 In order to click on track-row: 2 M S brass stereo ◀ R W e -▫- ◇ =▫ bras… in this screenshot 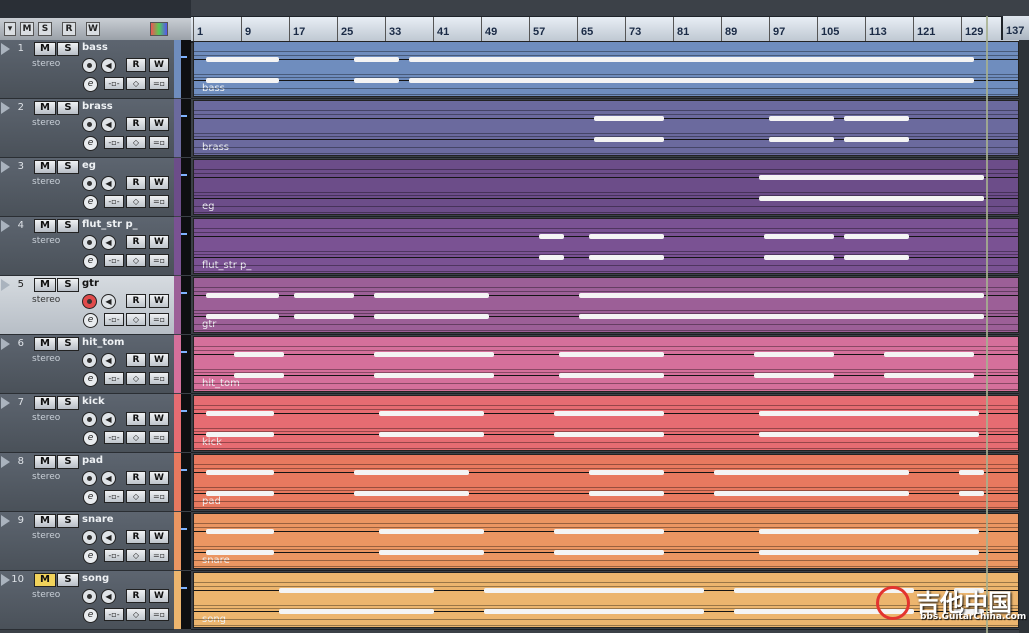, I will do `click(514, 128)`.